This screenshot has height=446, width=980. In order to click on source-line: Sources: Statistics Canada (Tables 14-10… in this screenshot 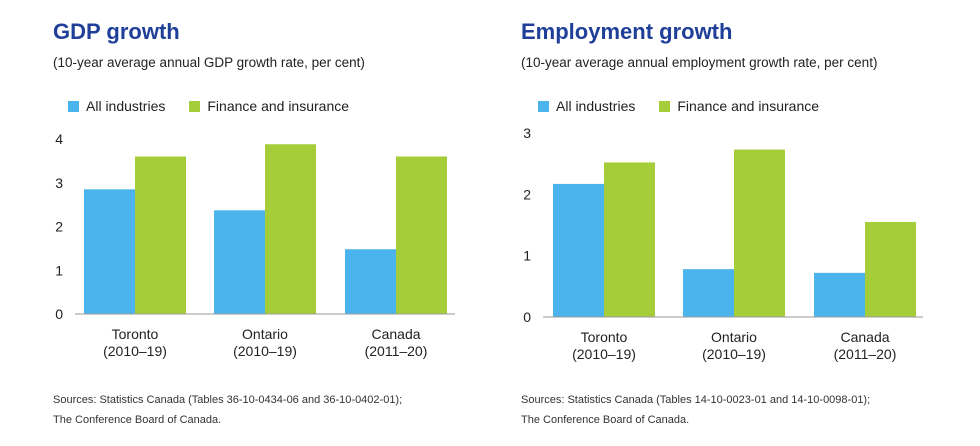, I will do `click(696, 400)`.